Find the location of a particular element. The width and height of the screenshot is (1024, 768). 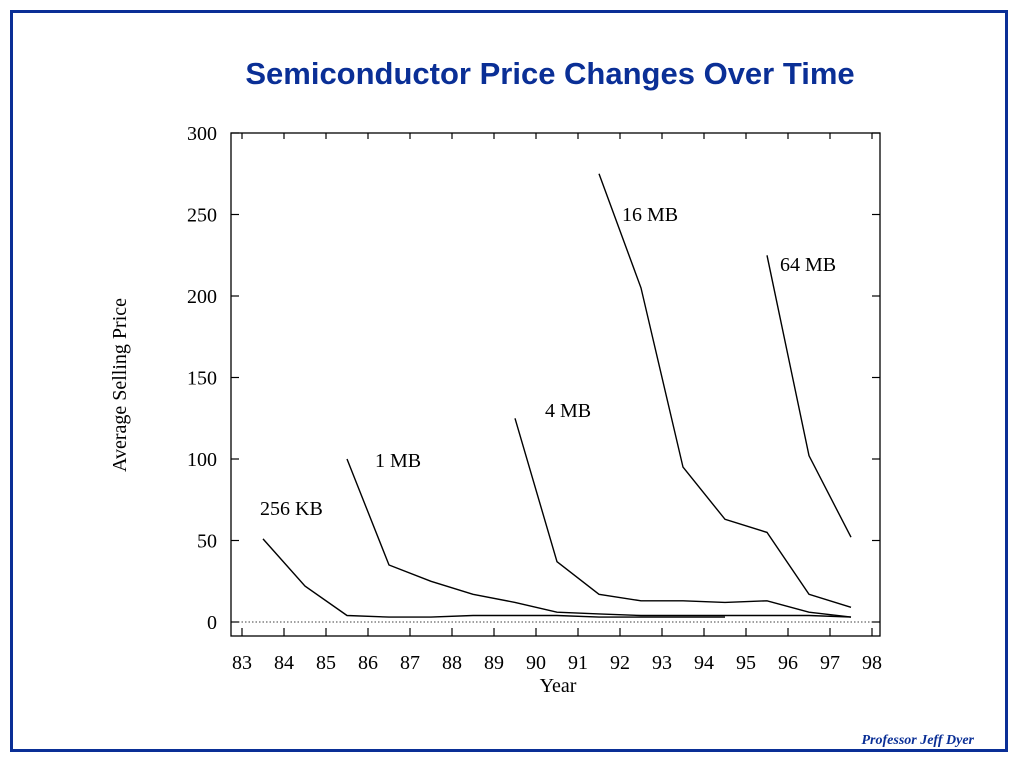

series-label-256-kb: 256 KB is located at coordinates (291, 509).